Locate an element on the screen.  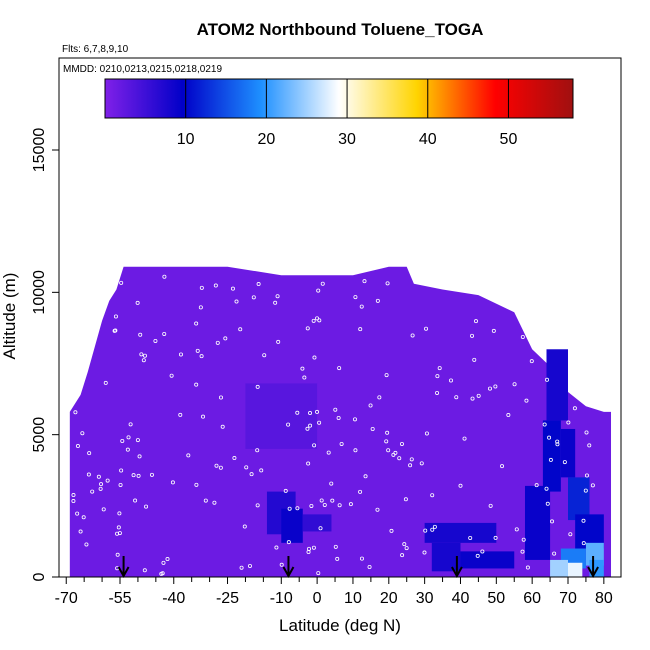
colorbar-tick-label: 20 is located at coordinates (266, 139).